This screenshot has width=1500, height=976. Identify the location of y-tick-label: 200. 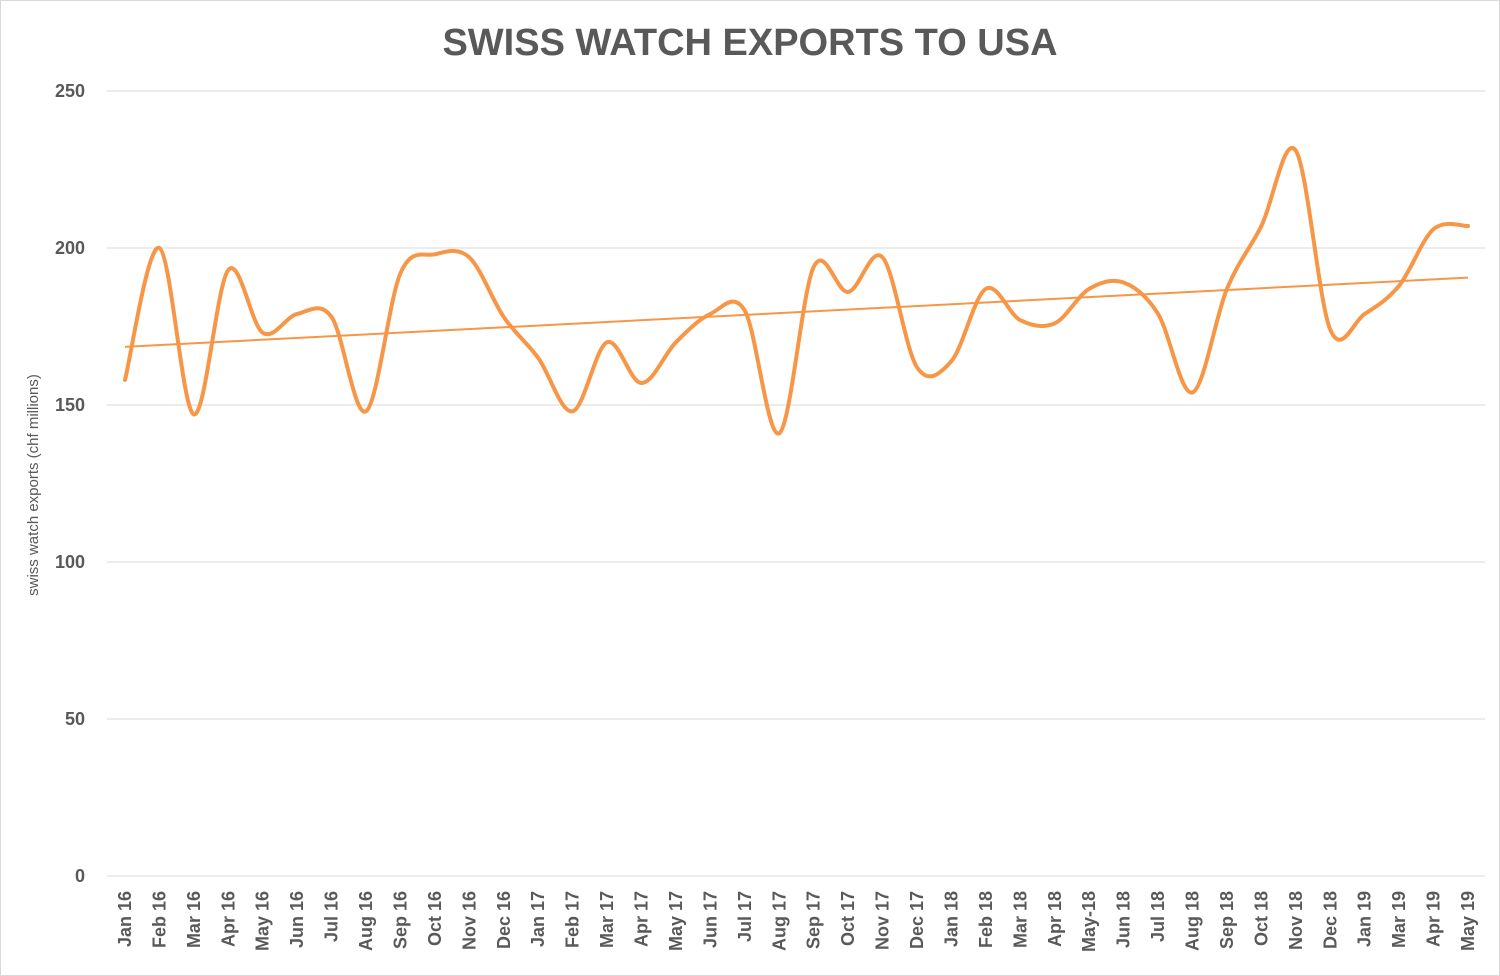
(70, 248).